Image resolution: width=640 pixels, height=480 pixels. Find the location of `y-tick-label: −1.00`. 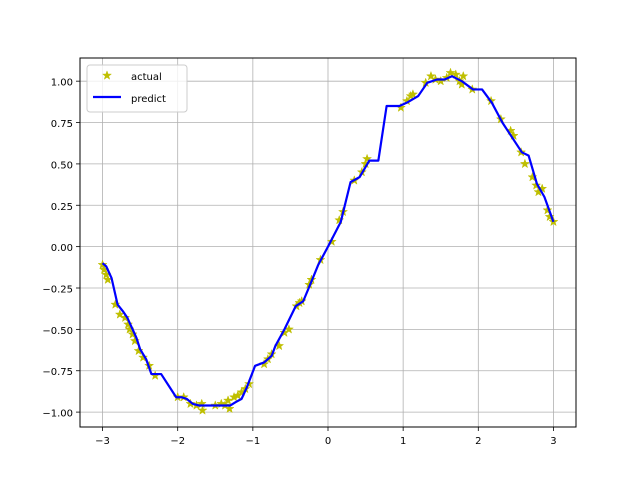

y-tick-label: −1.00 is located at coordinates (57, 414).